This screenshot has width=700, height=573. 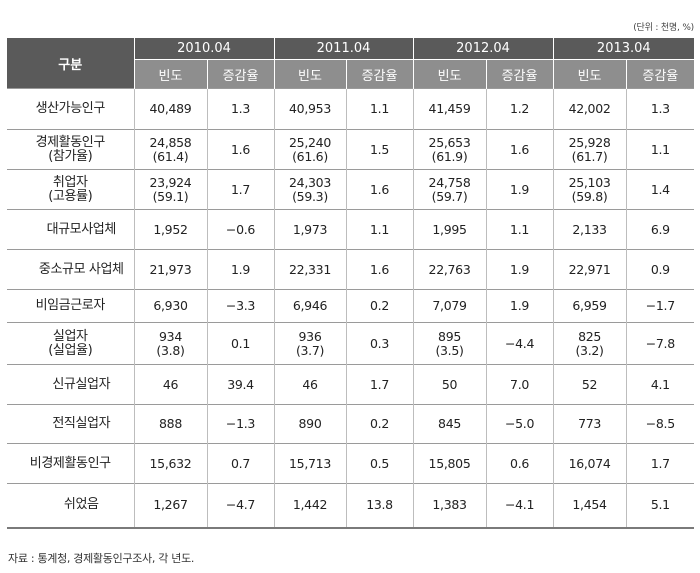 I want to click on year-header-2013: 2013.04, so click(x=623, y=49).